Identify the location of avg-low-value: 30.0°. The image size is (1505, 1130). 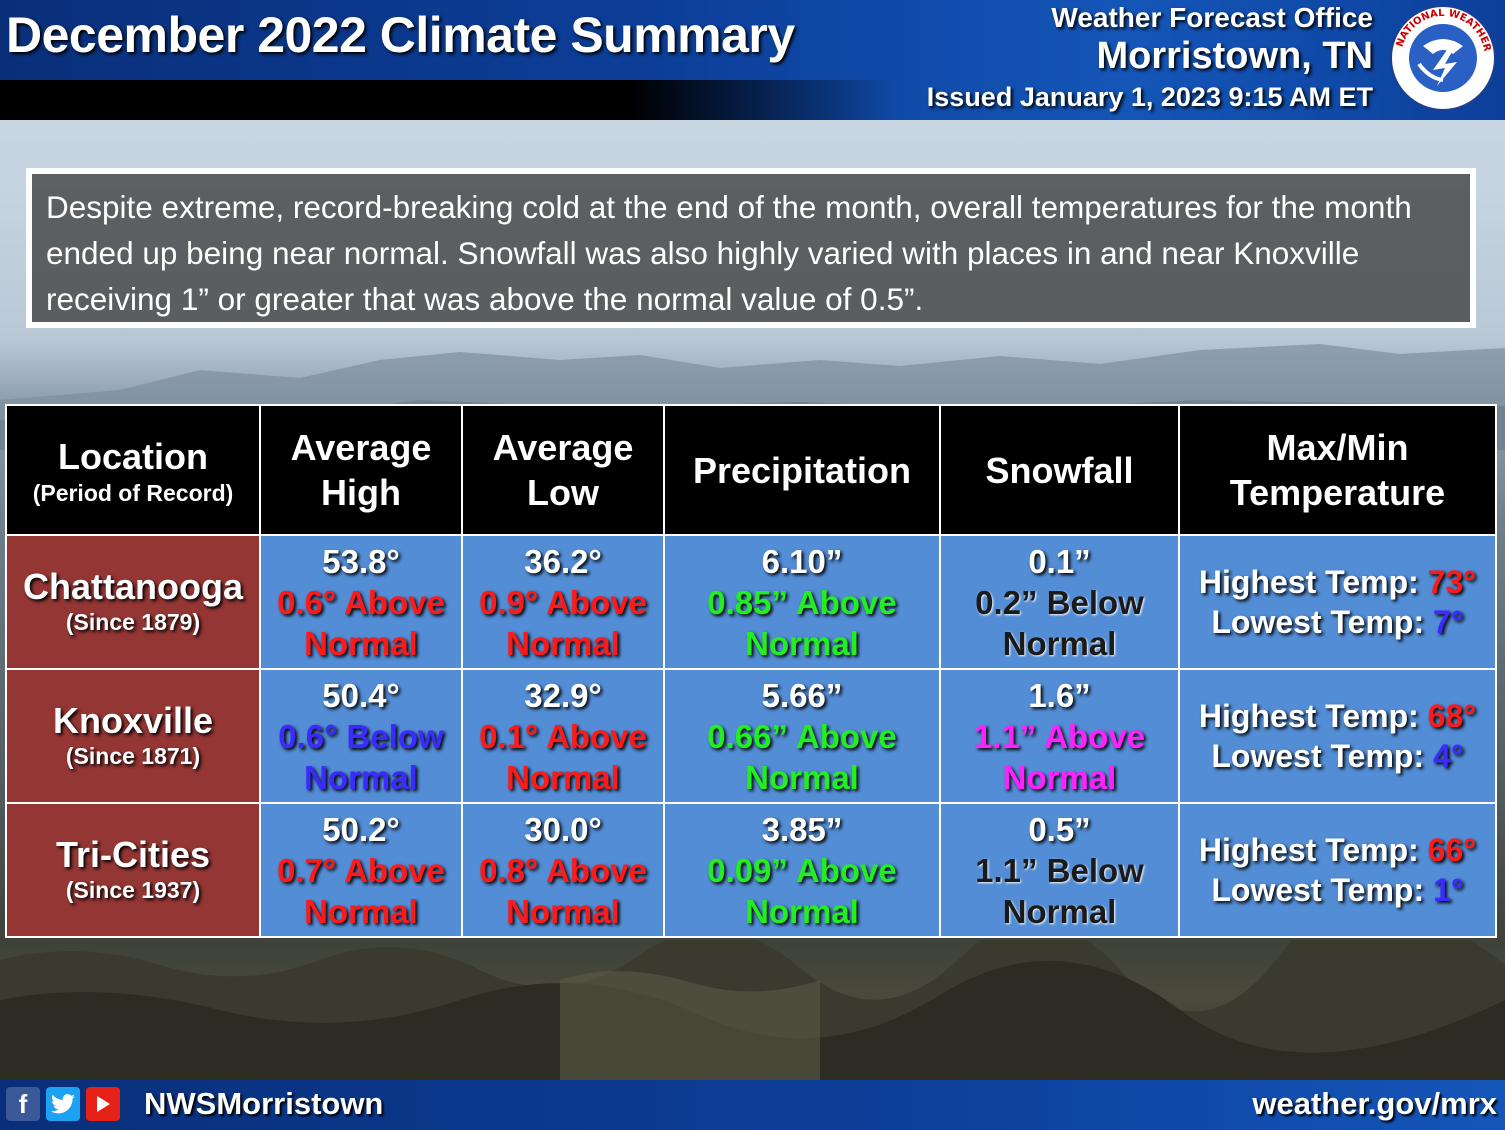
(563, 829).